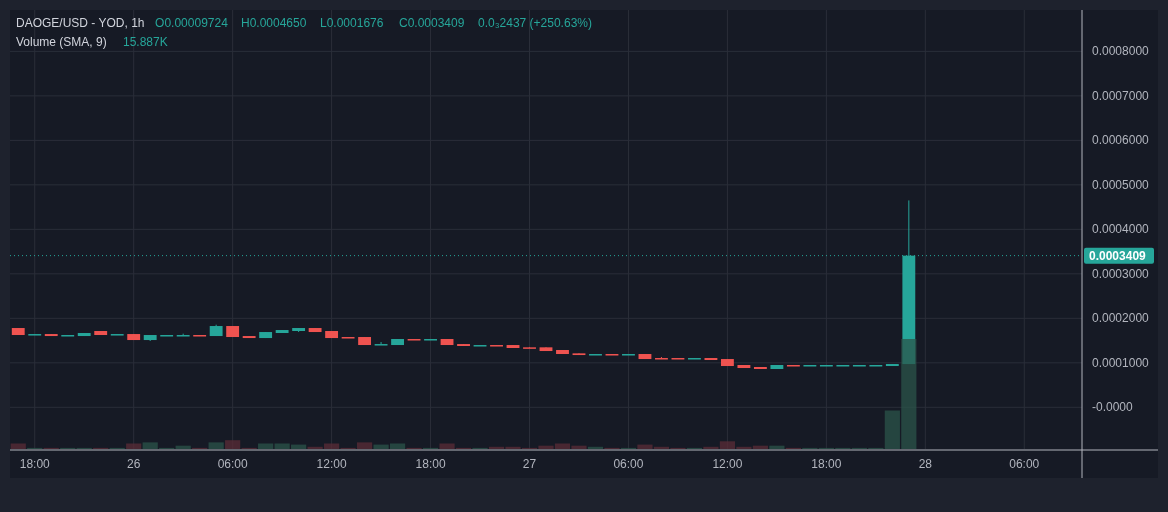 The image size is (1168, 512). I want to click on y-tick-label: 0.0003000, so click(1121, 273).